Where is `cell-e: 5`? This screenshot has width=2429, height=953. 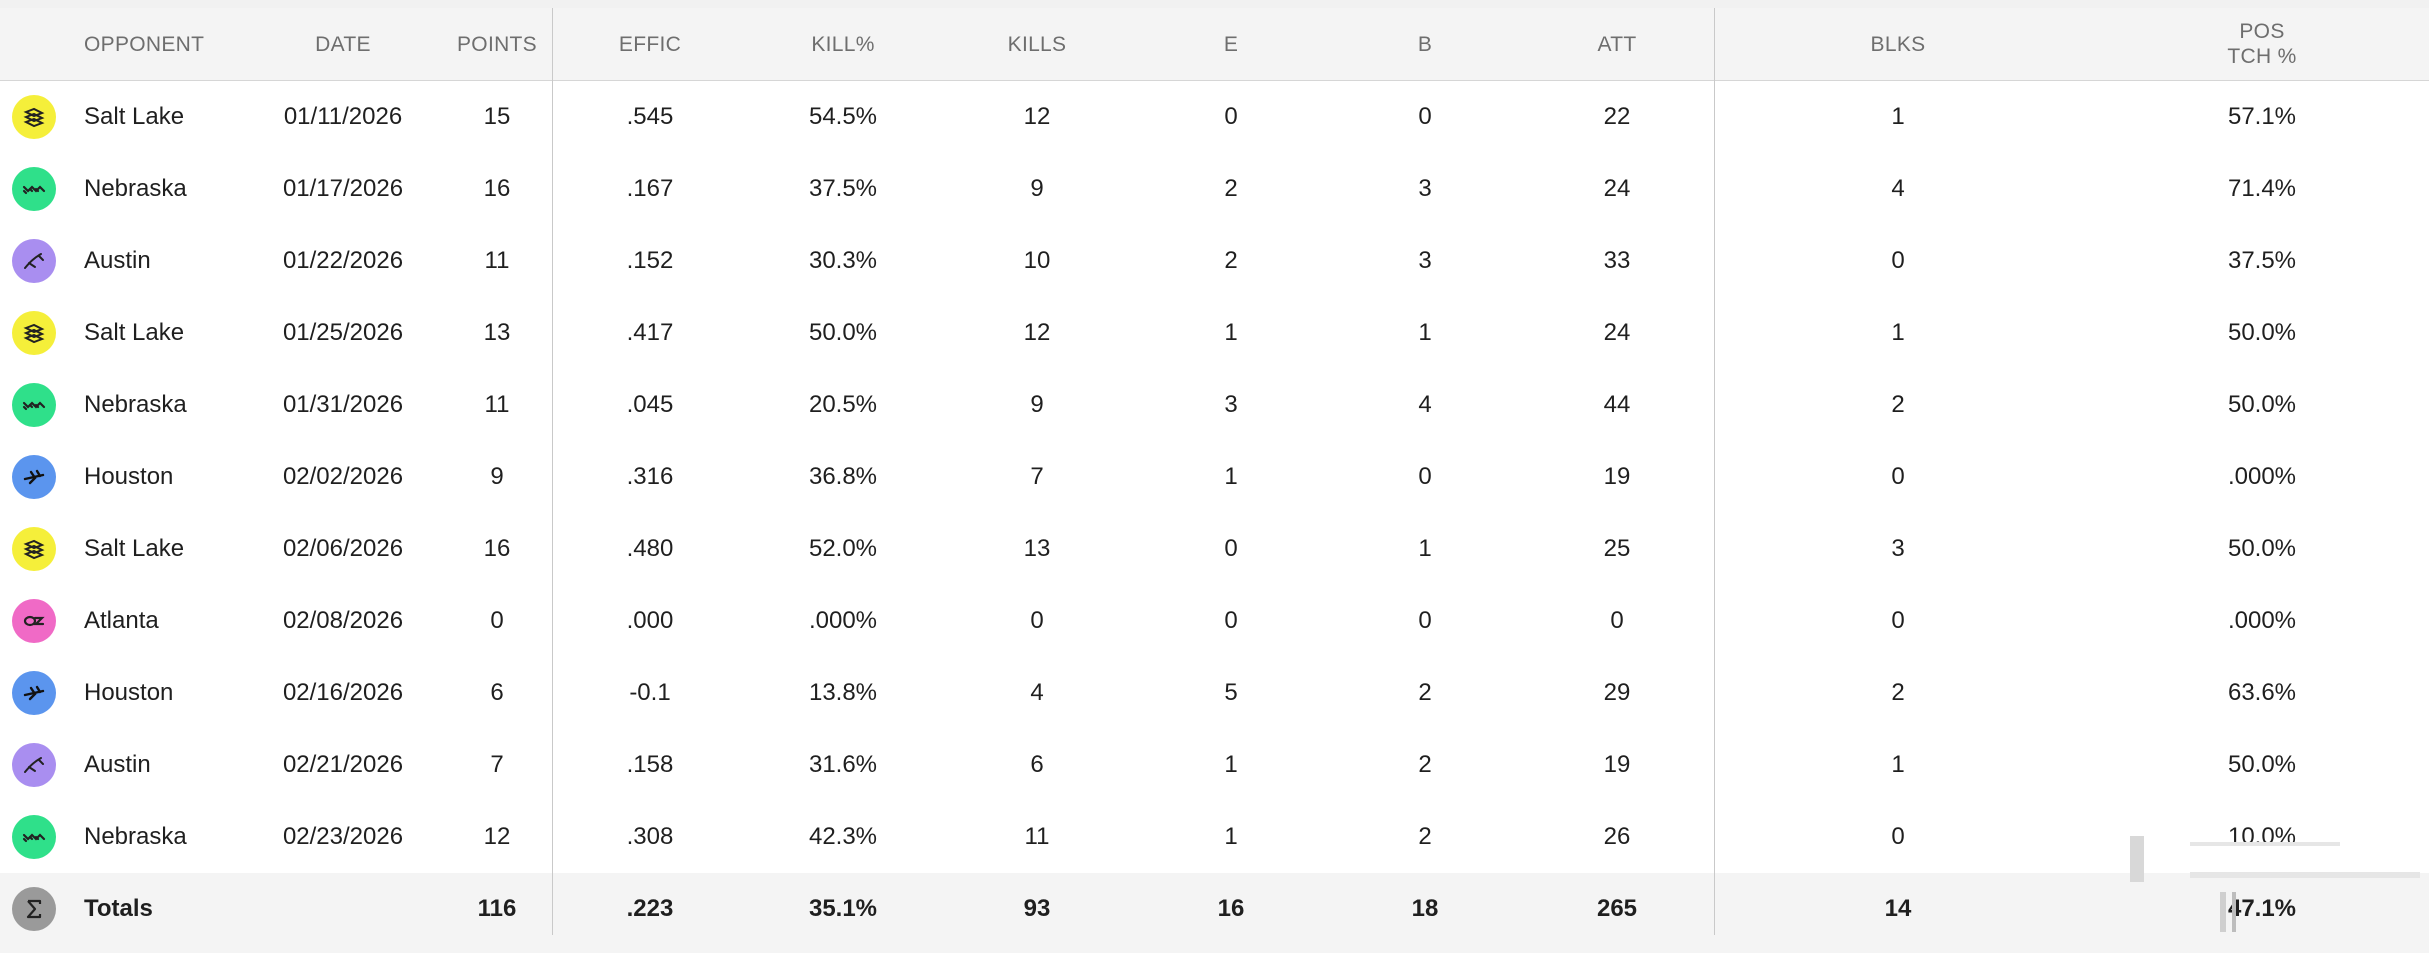
cell-e: 5 is located at coordinates (1231, 692).